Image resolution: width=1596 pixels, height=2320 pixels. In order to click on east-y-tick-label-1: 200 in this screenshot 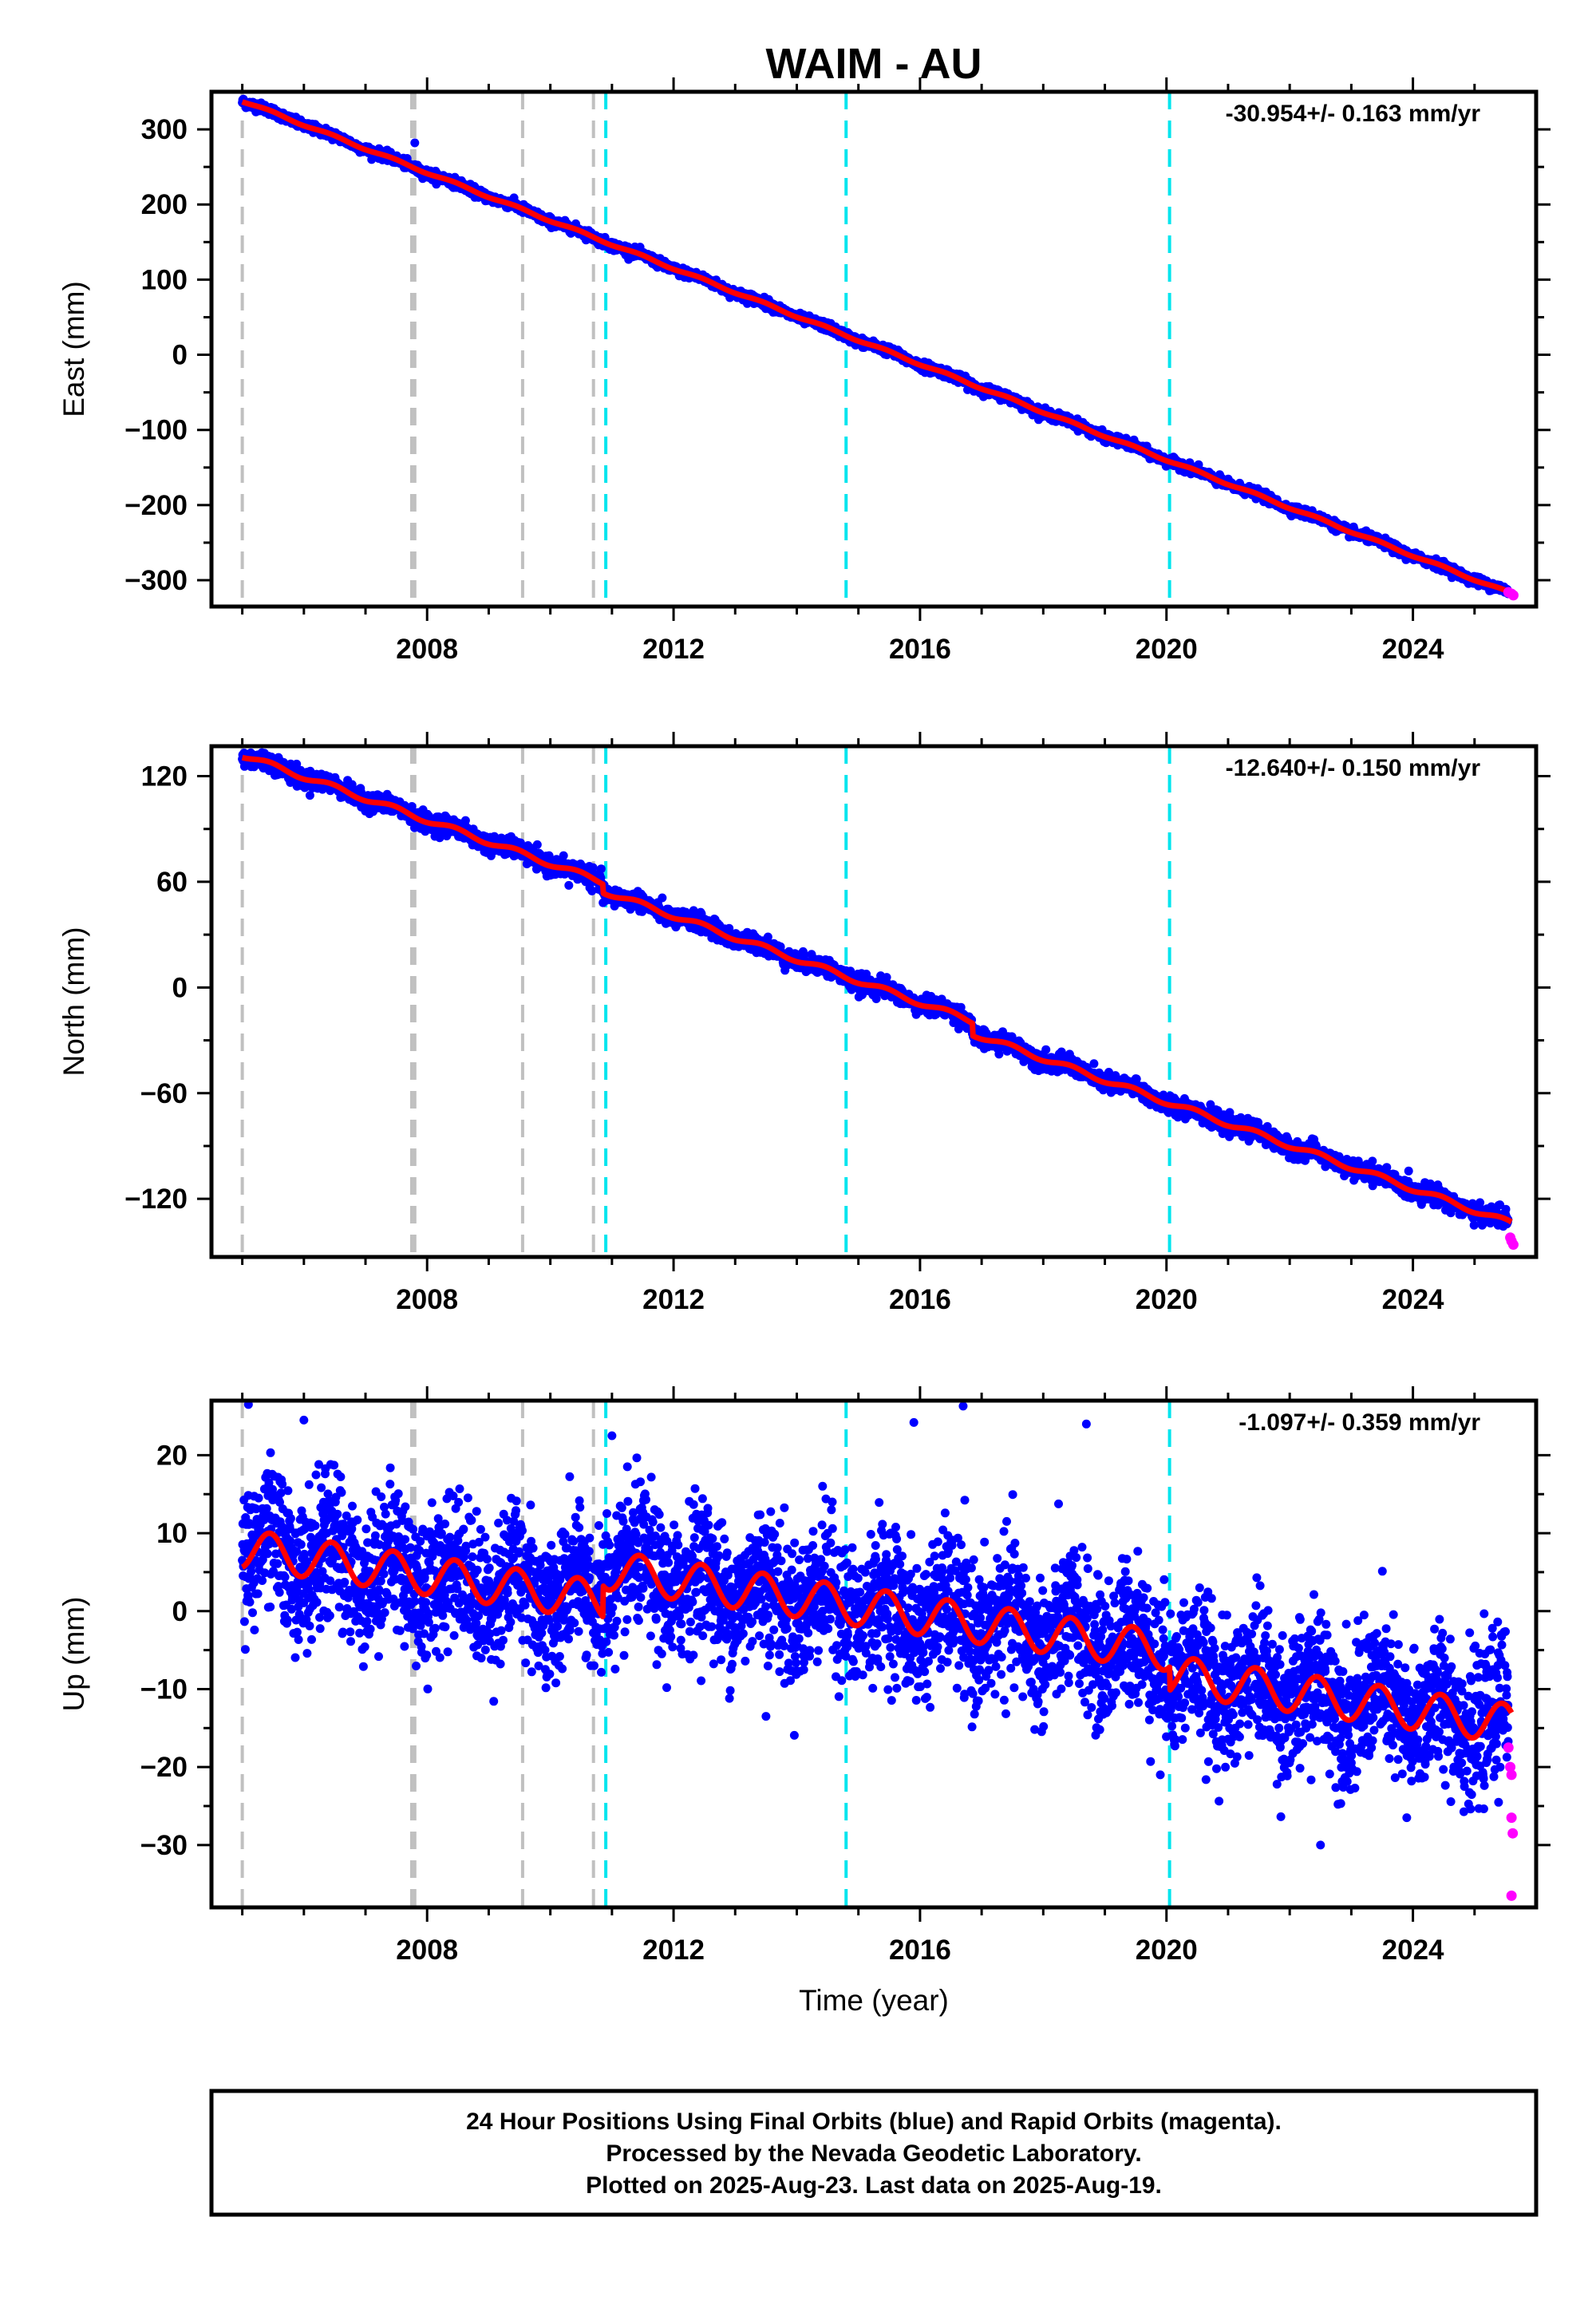, I will do `click(164, 204)`.